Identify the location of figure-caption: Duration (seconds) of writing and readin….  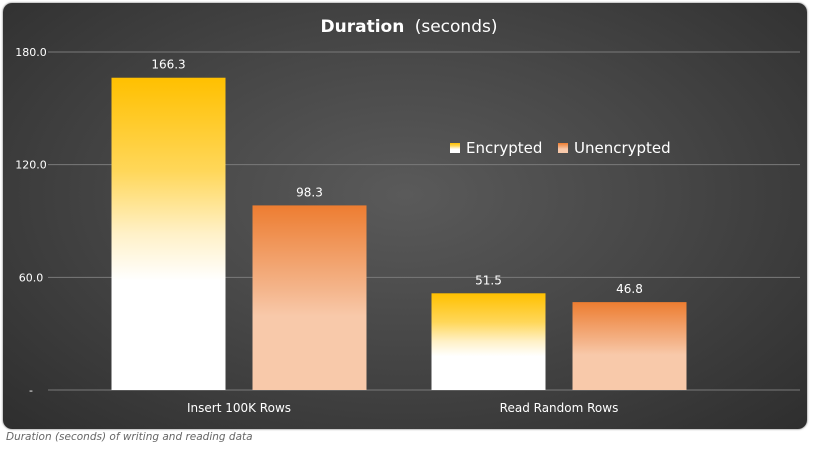
(129, 437).